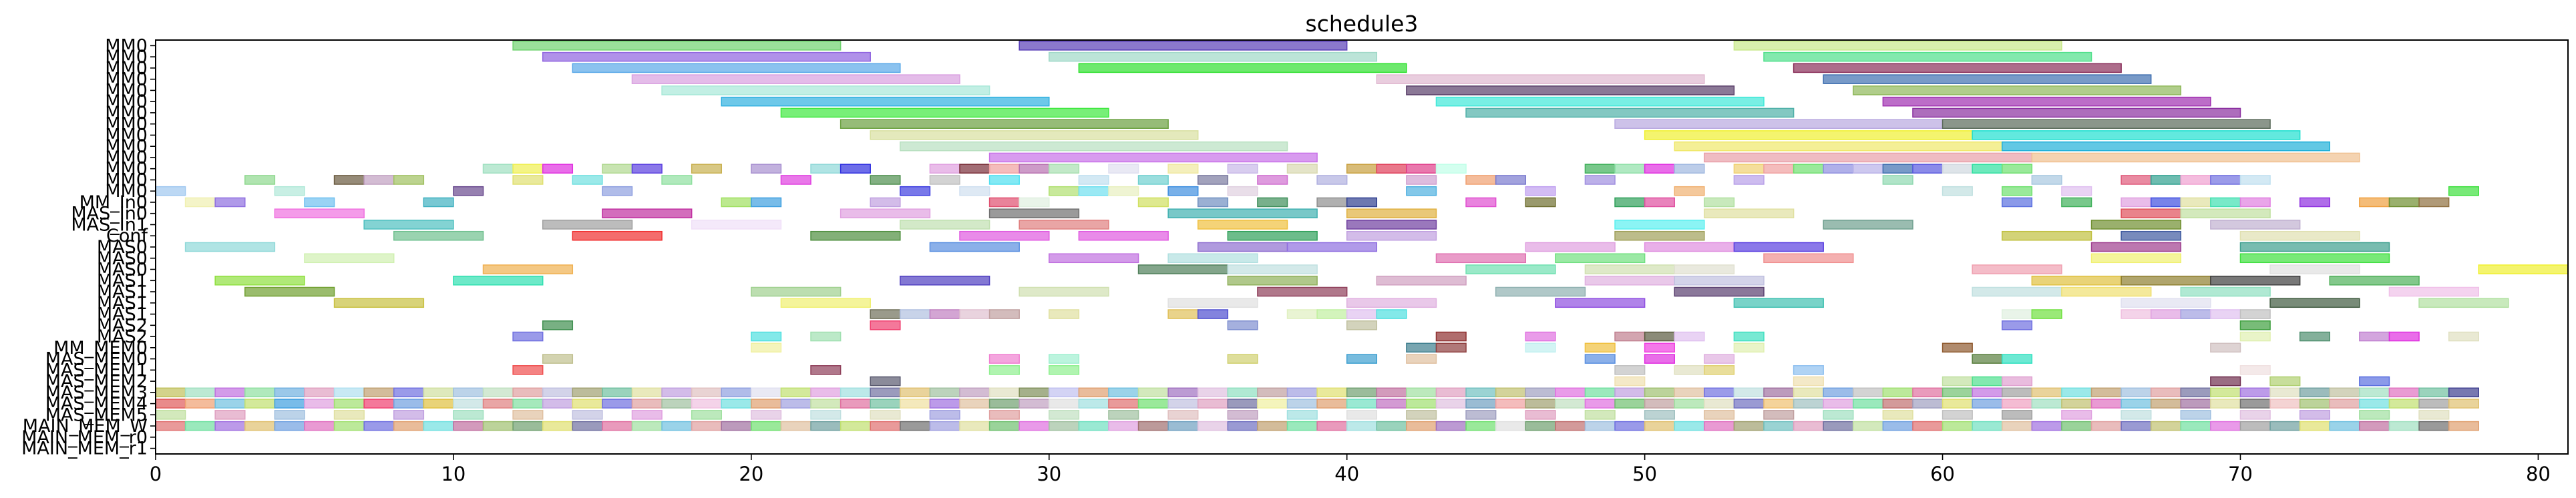 The width and height of the screenshot is (2576, 498). I want to click on y-tick-label: MAIN_MEM_r1, so click(84, 449).